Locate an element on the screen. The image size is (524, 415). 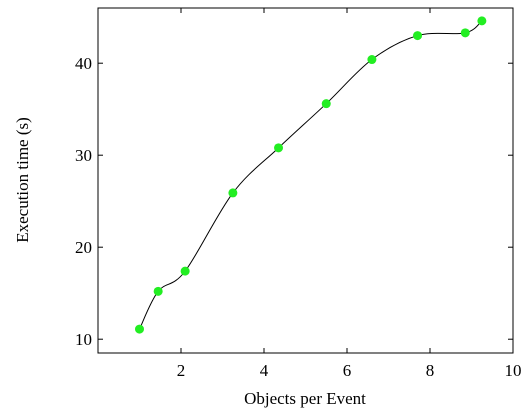
x-tick-label: 6 is located at coordinates (347, 370).